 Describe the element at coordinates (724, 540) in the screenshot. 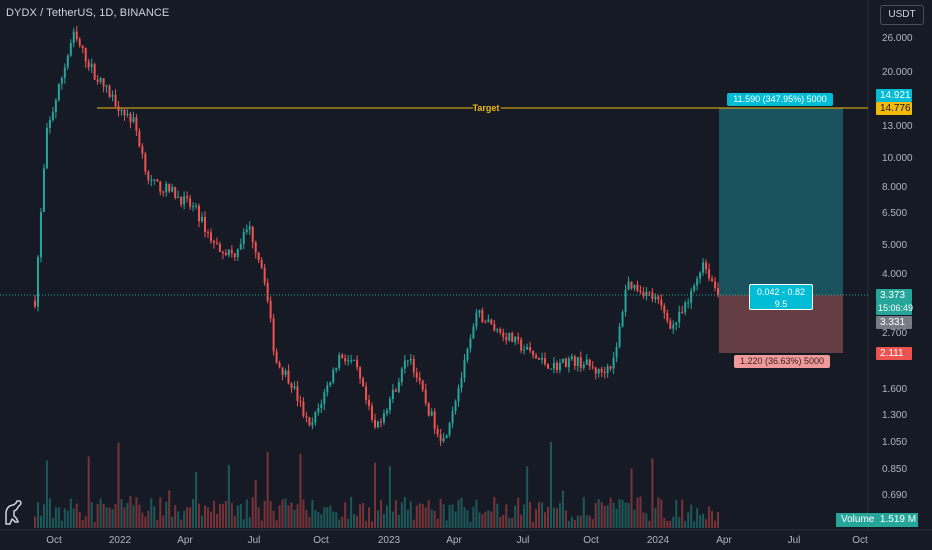

I see `x-tick-apr-2024: Apr` at that location.